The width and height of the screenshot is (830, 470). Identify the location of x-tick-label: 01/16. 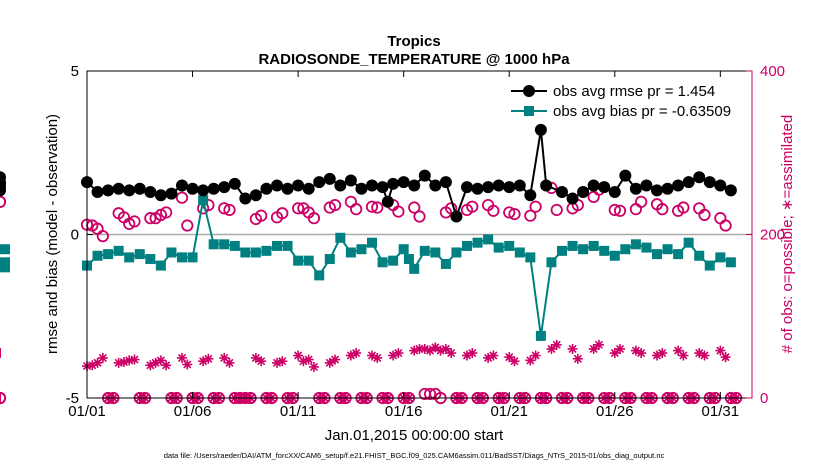
(404, 411).